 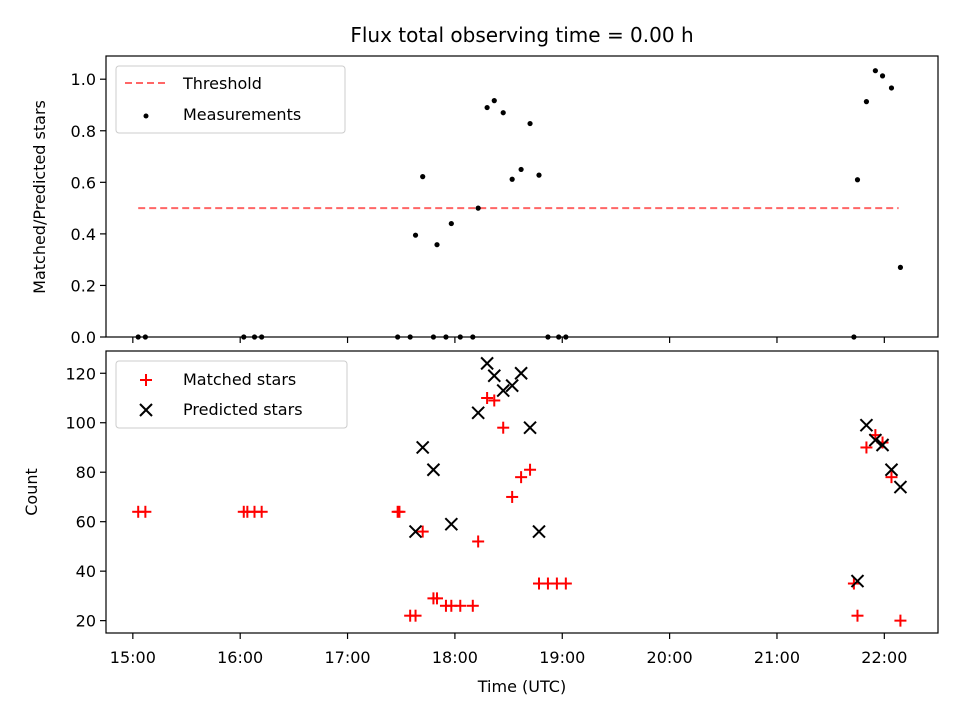 I want to click on legend-threshold-label: Threshold, so click(x=222, y=83).